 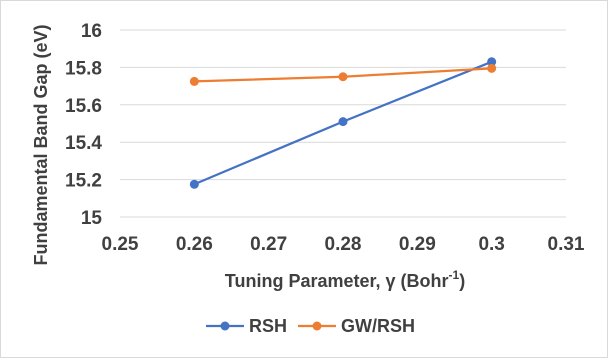 What do you see at coordinates (91, 31) in the screenshot?
I see `y-tick-label: 16` at bounding box center [91, 31].